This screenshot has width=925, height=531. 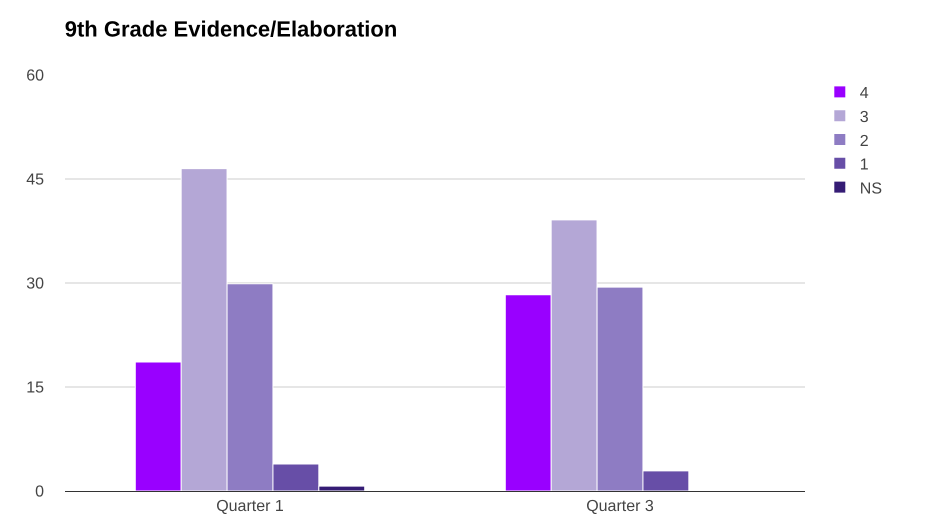 What do you see at coordinates (620, 507) in the screenshot?
I see `x-tick-label: Quarter 3` at bounding box center [620, 507].